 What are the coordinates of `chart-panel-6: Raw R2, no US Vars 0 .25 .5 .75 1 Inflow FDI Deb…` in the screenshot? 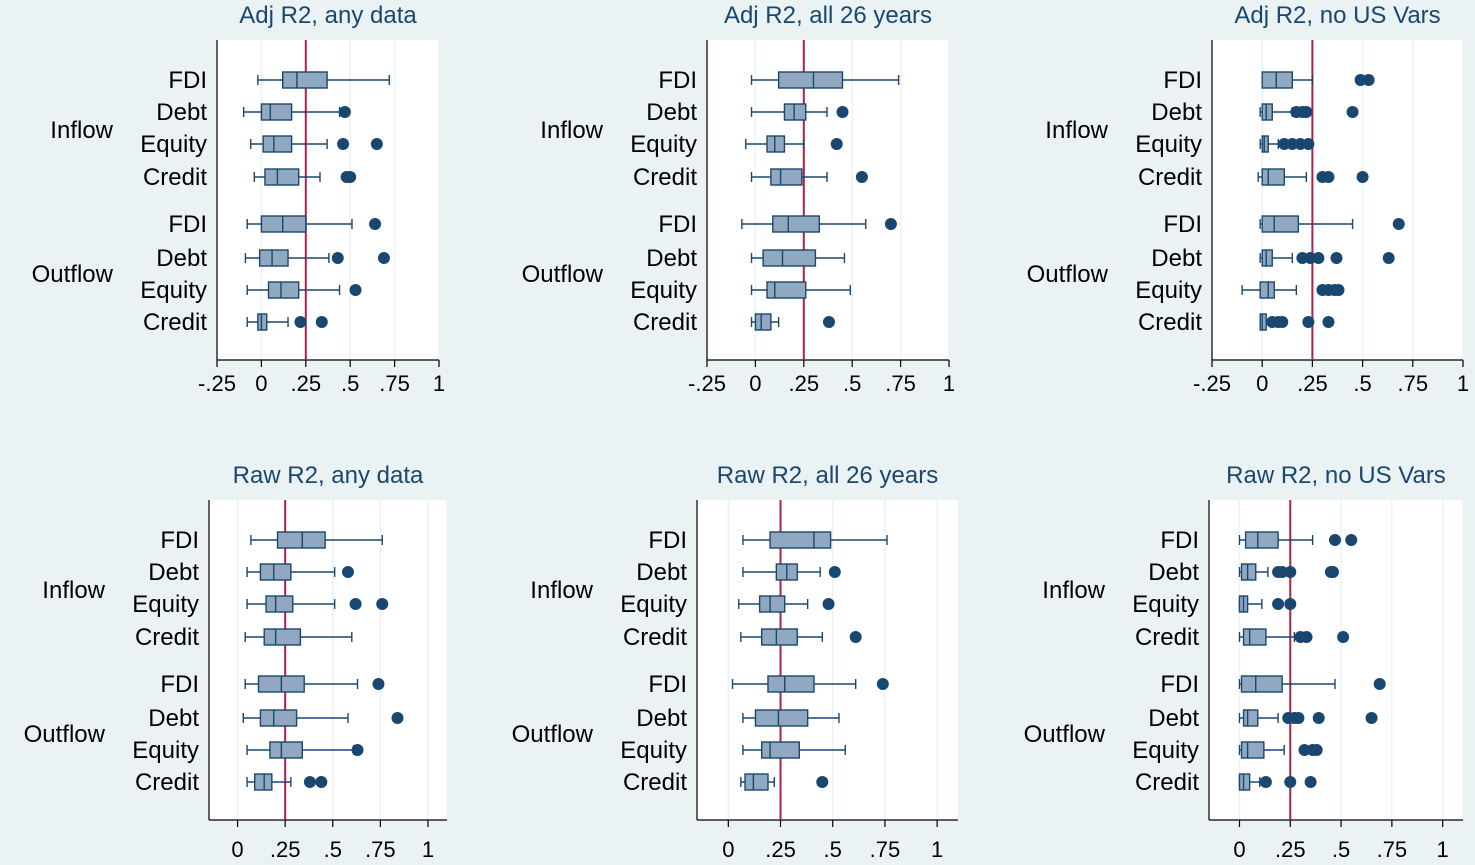 It's located at (1243, 662).